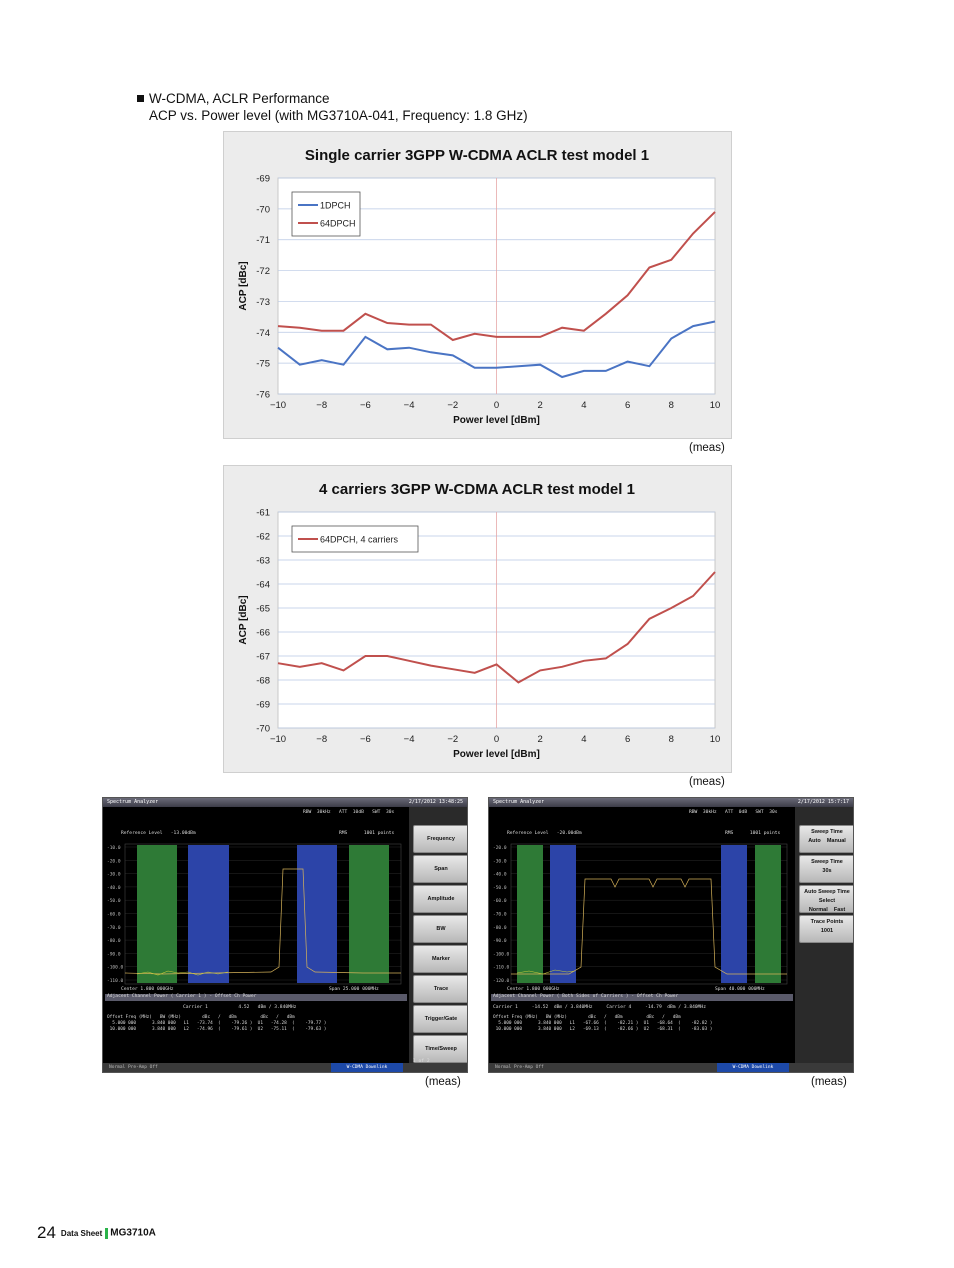  I want to click on y-tick-label: -64, so click(263, 585).